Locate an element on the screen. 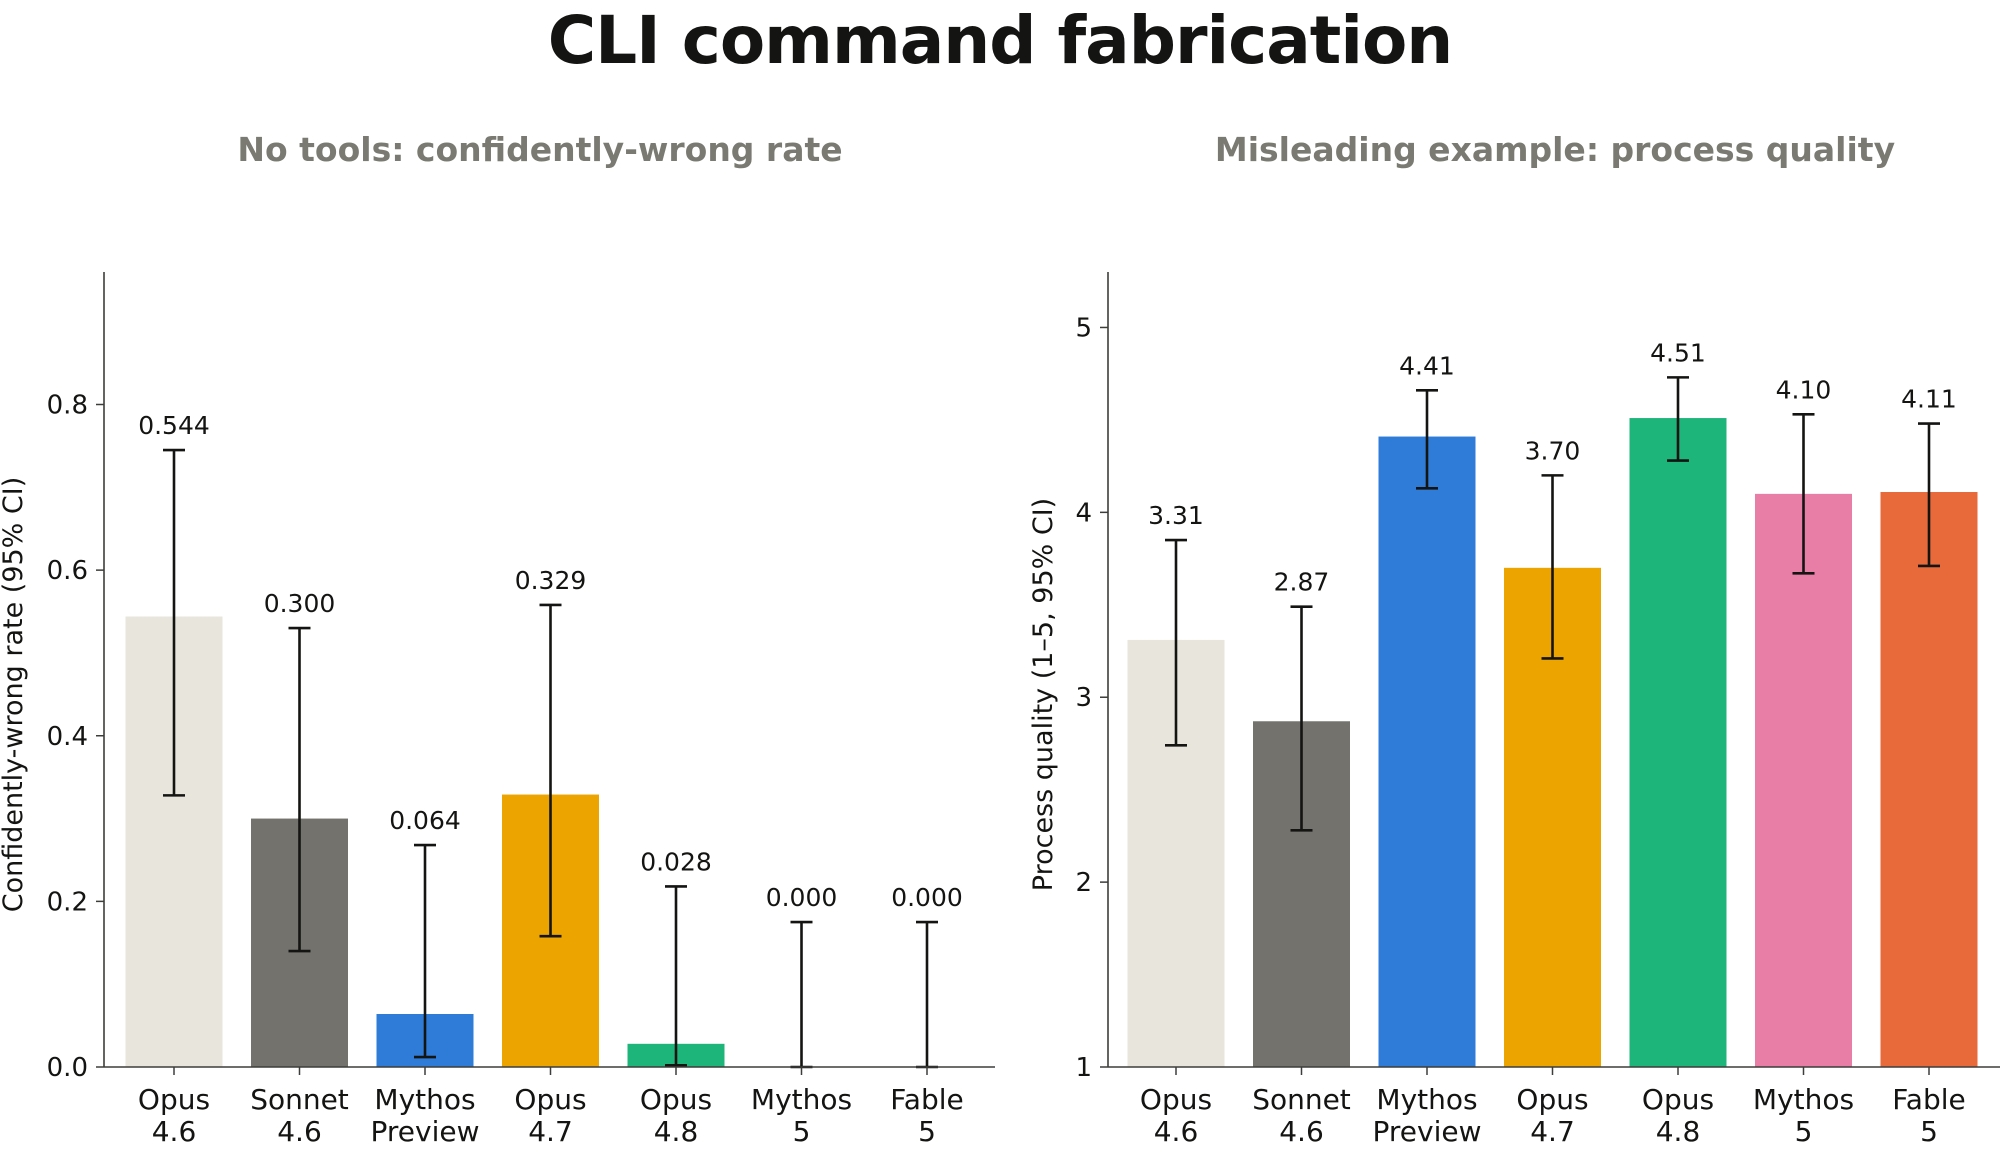 The height and width of the screenshot is (1160, 2000). left-value-label: 0.544 is located at coordinates (174, 425).